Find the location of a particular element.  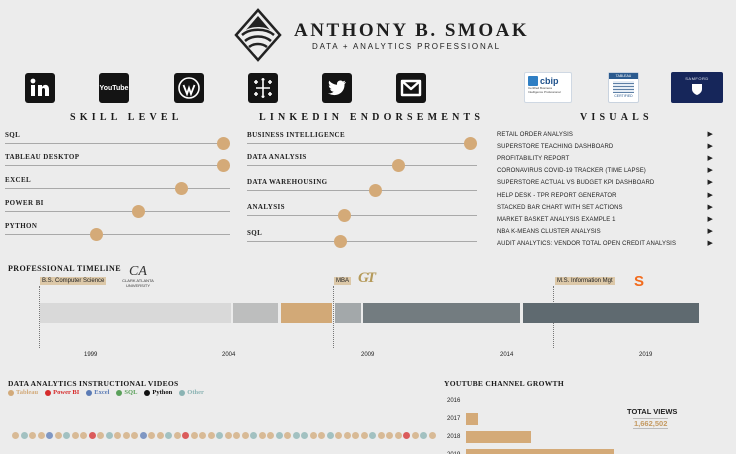

youtube-icon: YouTube is located at coordinates (114, 88).